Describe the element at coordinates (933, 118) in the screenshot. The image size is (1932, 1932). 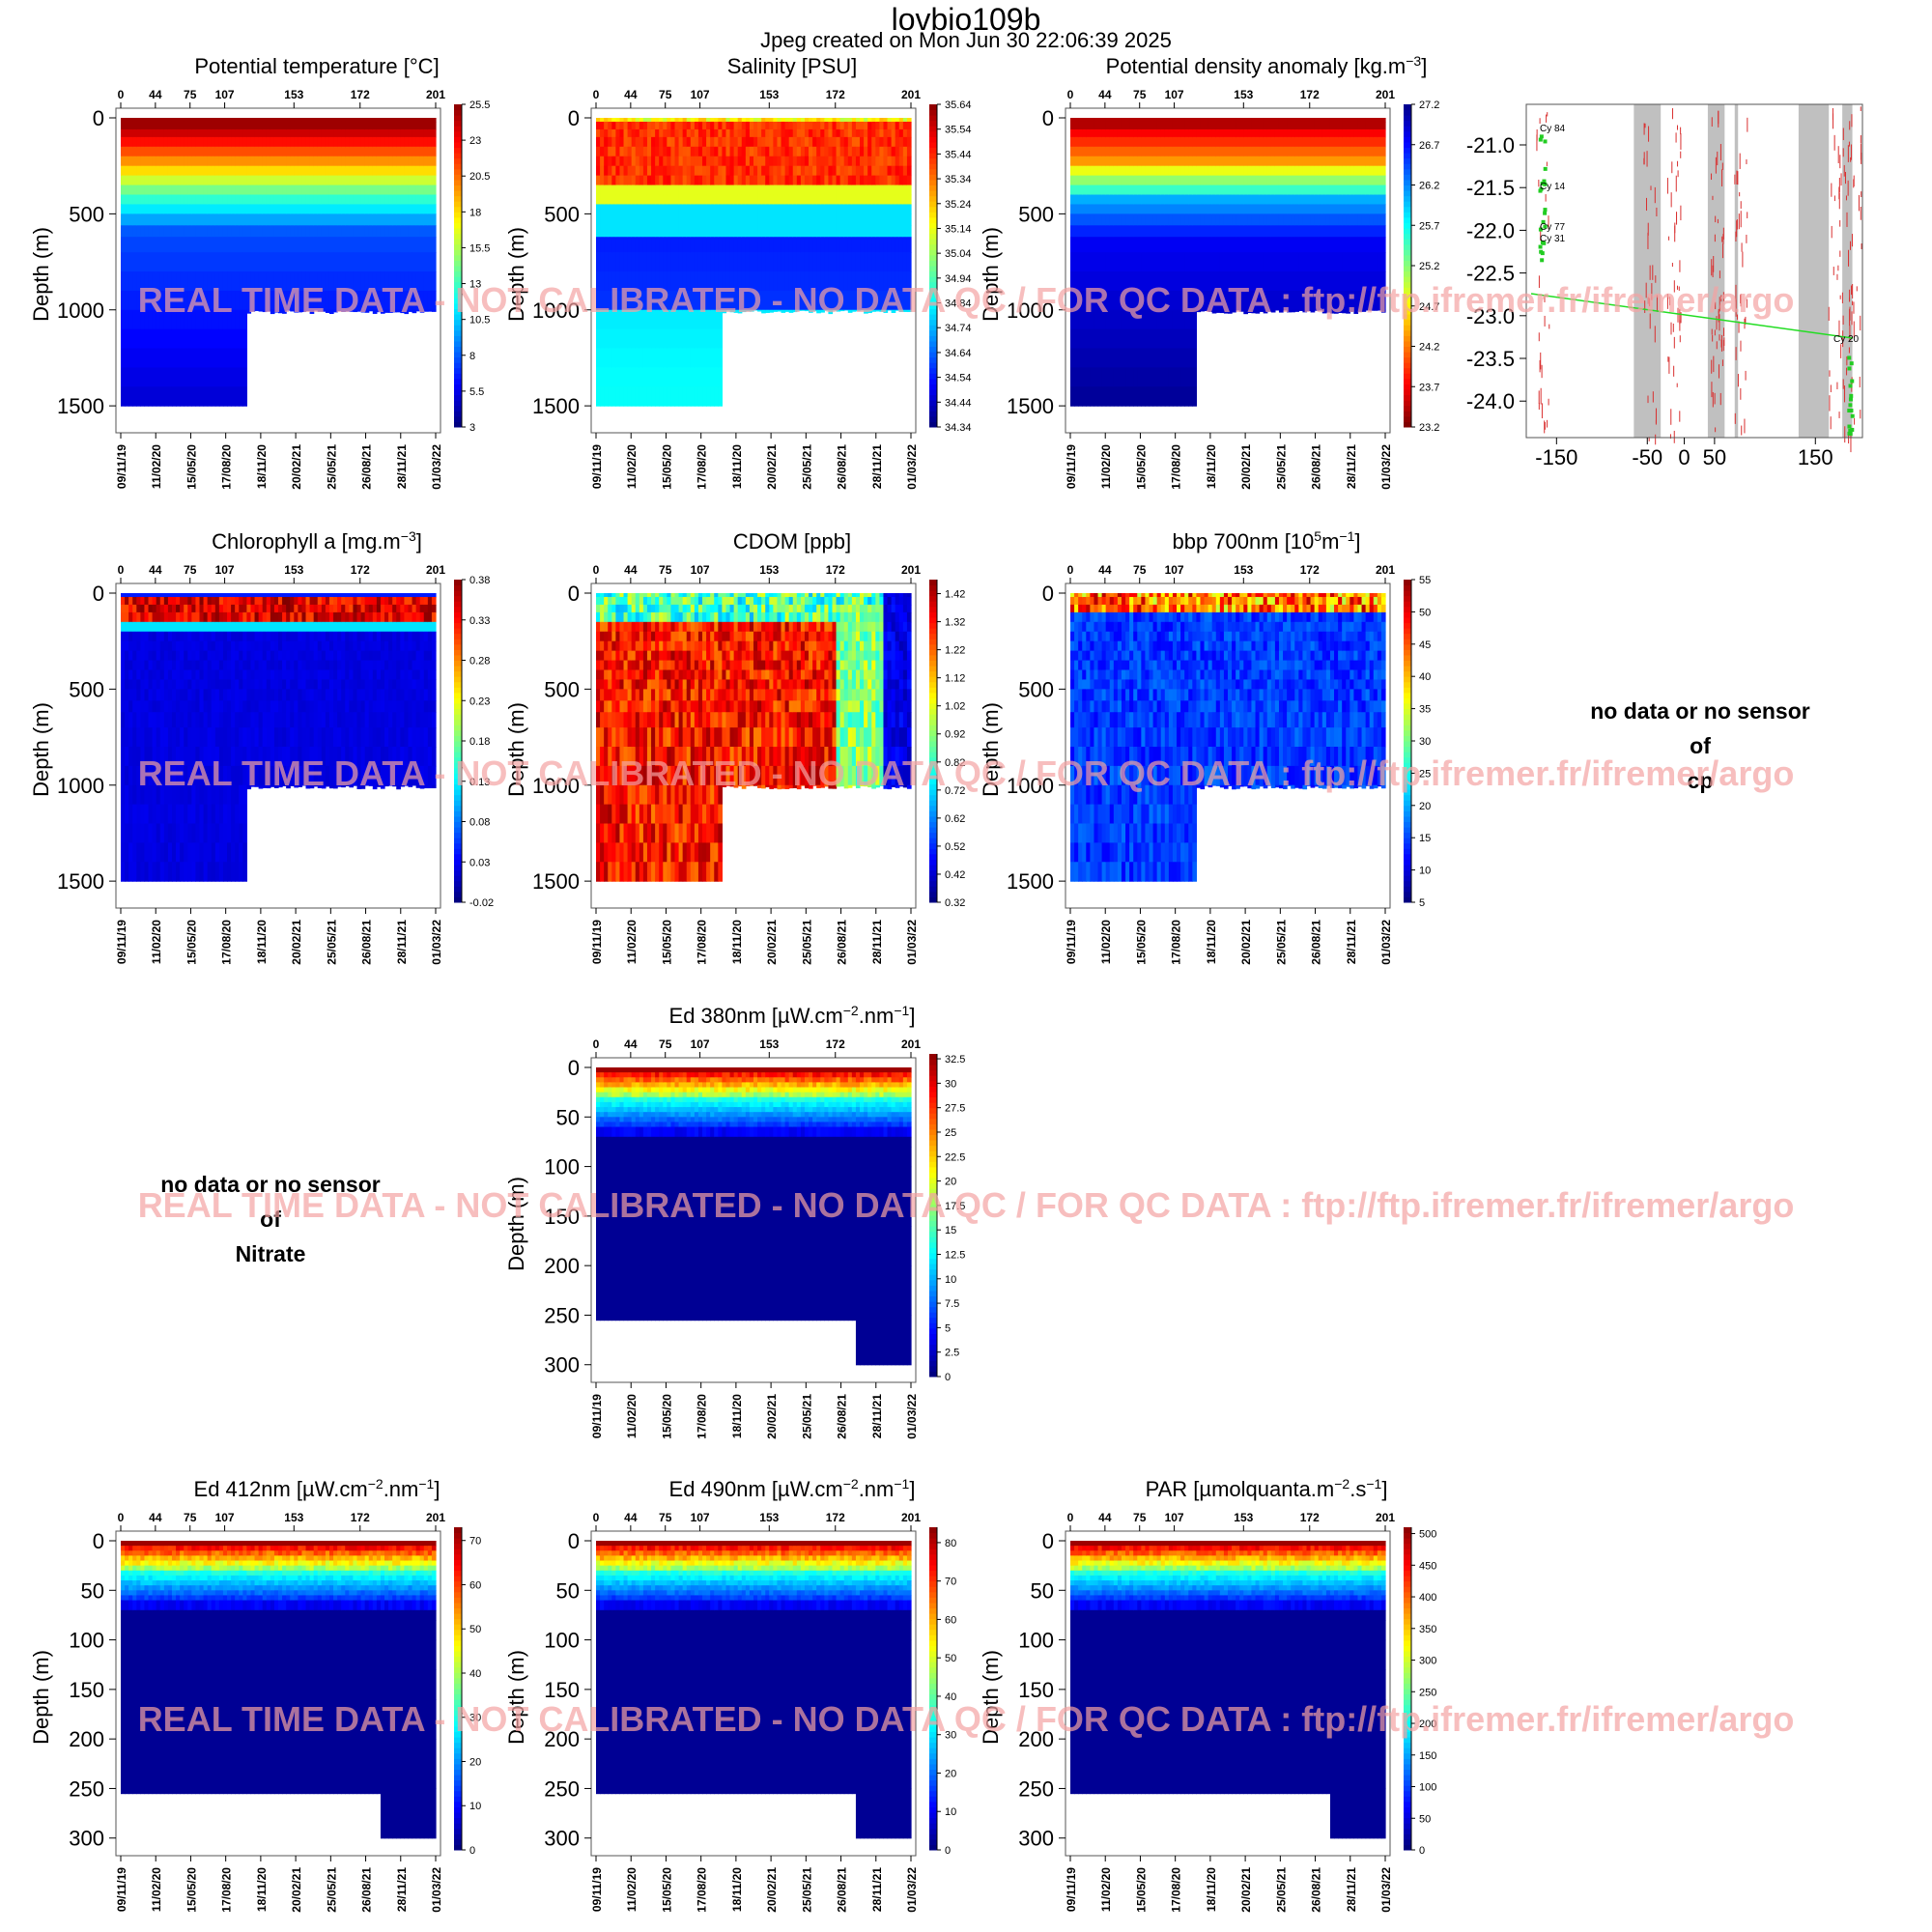
I see `colorbar-swatch` at that location.